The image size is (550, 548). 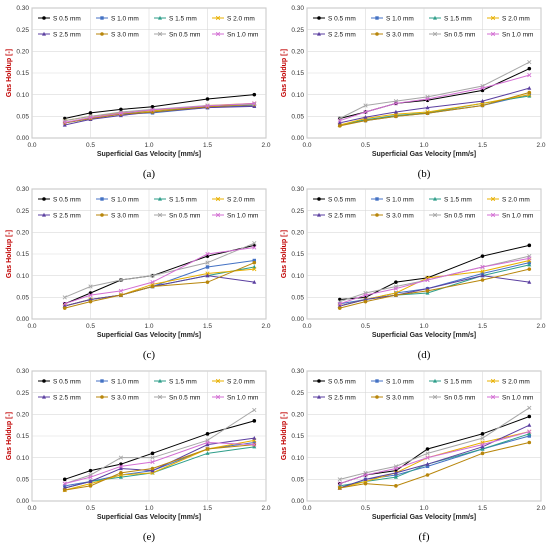 What do you see at coordinates (149, 355) in the screenshot?
I see `panel-caption: (c)` at bounding box center [149, 355].